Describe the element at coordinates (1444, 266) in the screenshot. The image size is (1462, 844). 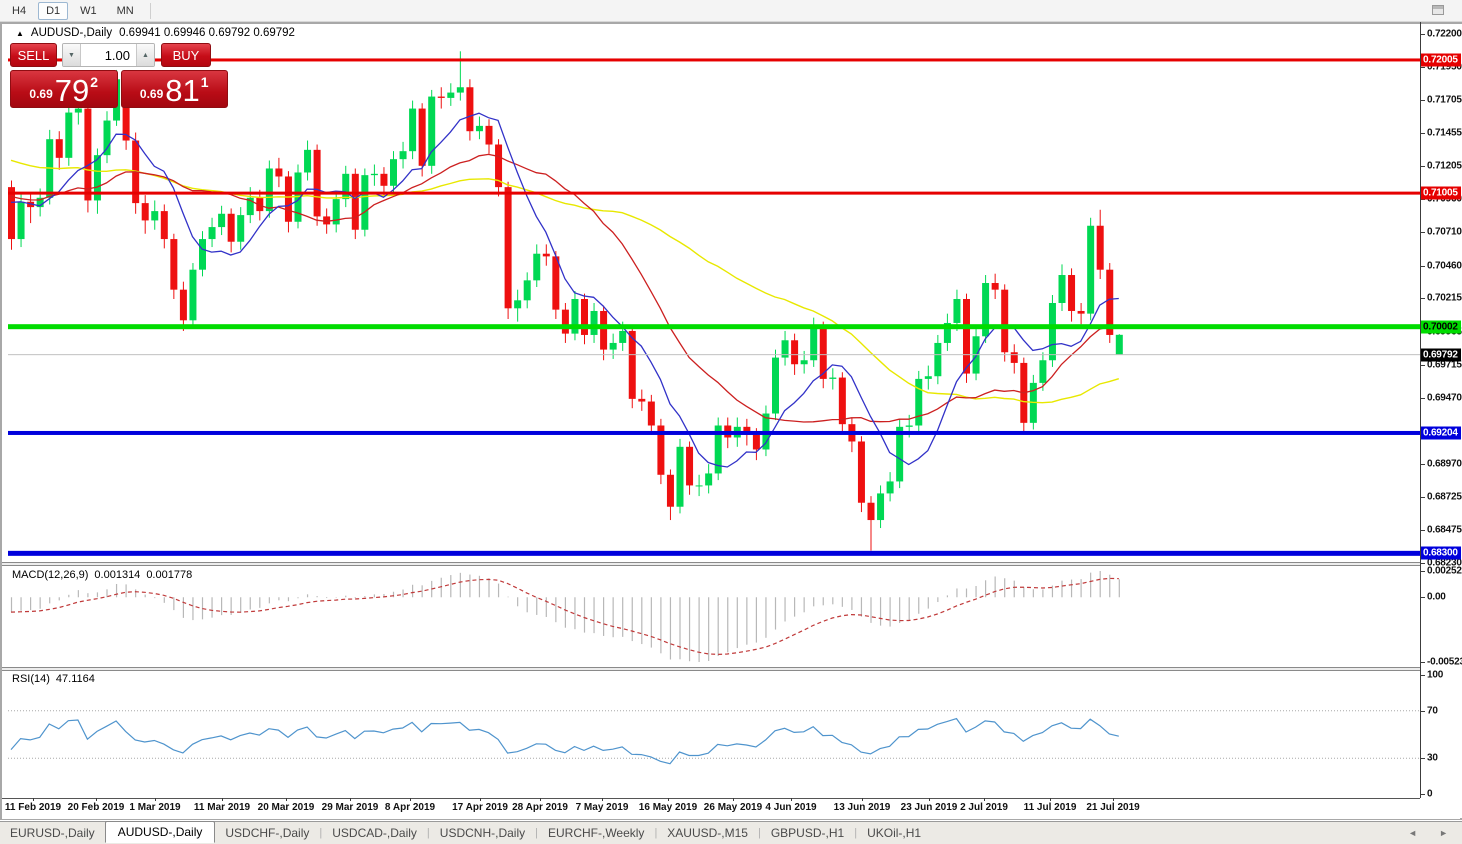
I see `price-tick-label: 0.70460` at that location.